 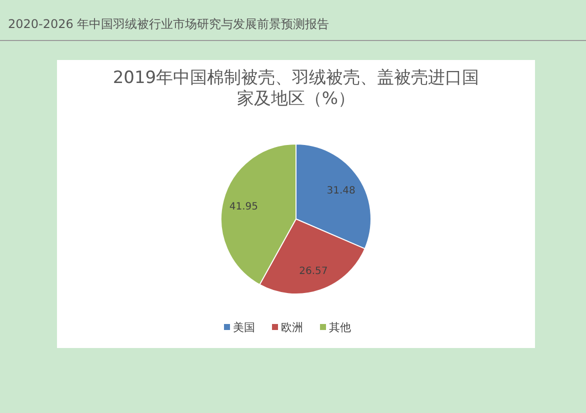 What do you see at coordinates (341, 190) in the screenshot?
I see `data-label: 31.48` at bounding box center [341, 190].